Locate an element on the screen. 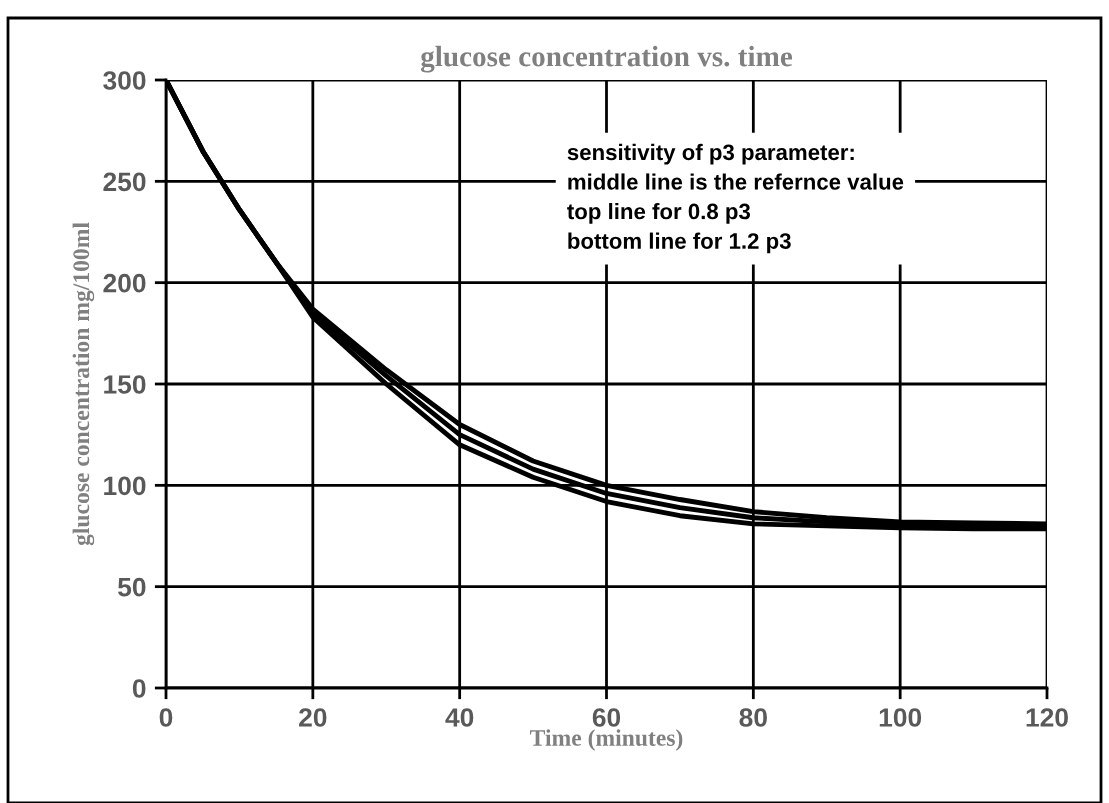 This screenshot has width=1109, height=803. y-tick-label: 50 is located at coordinates (132, 587).